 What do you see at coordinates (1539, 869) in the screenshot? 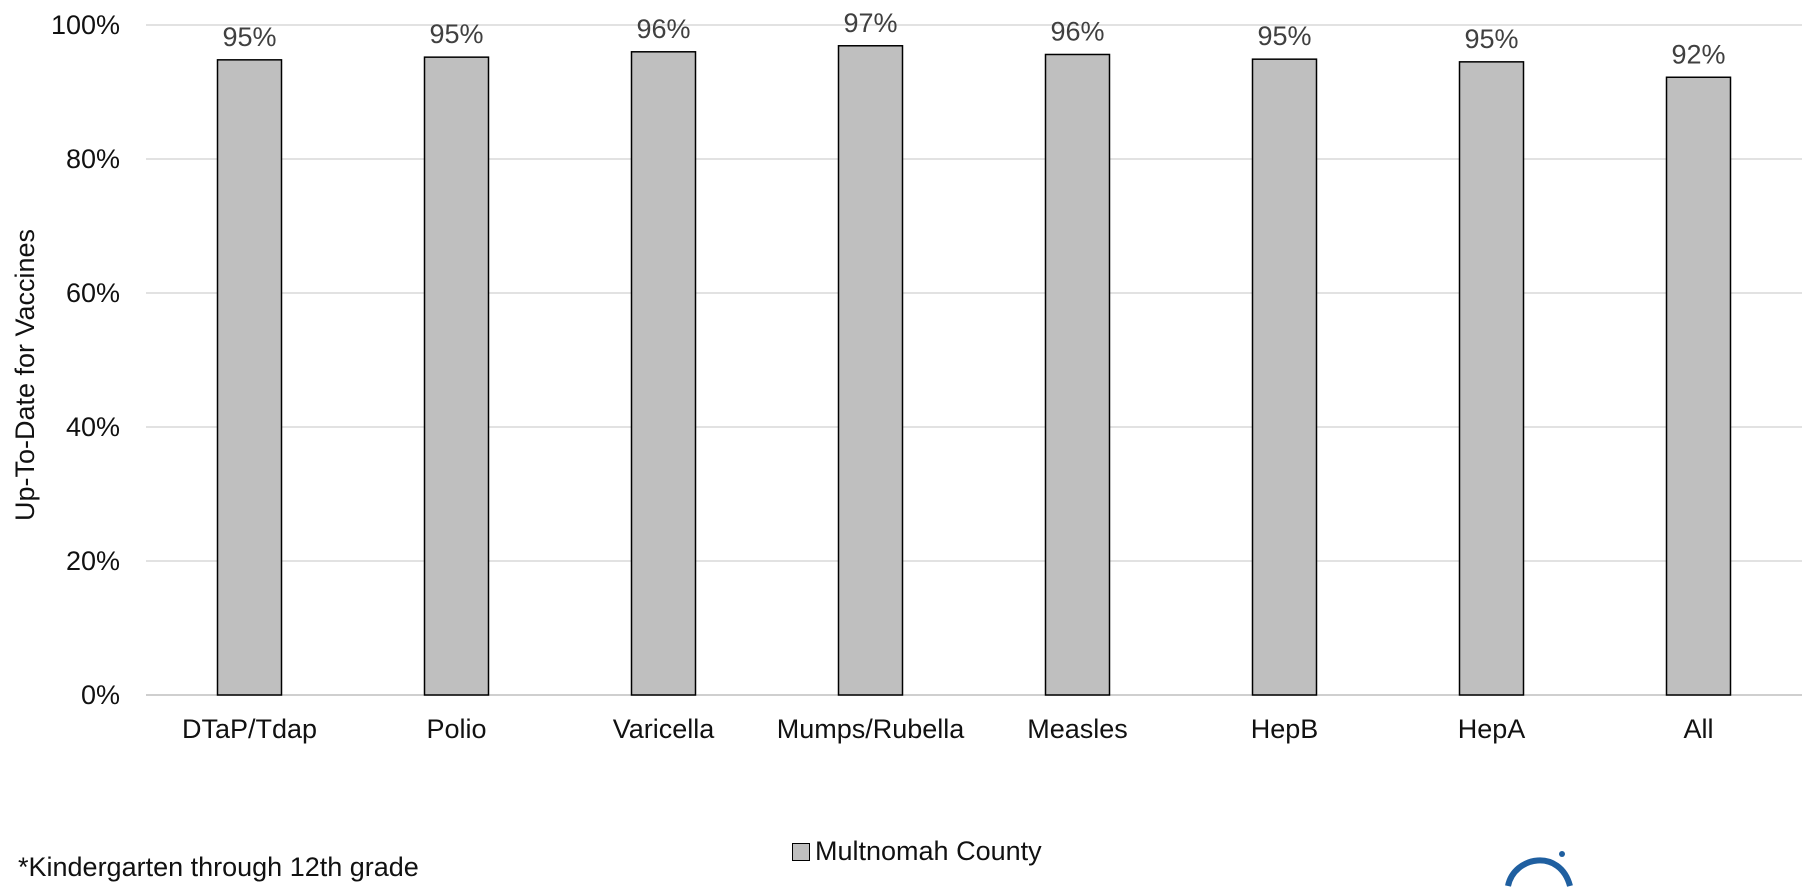
I see `county-logo` at bounding box center [1539, 869].